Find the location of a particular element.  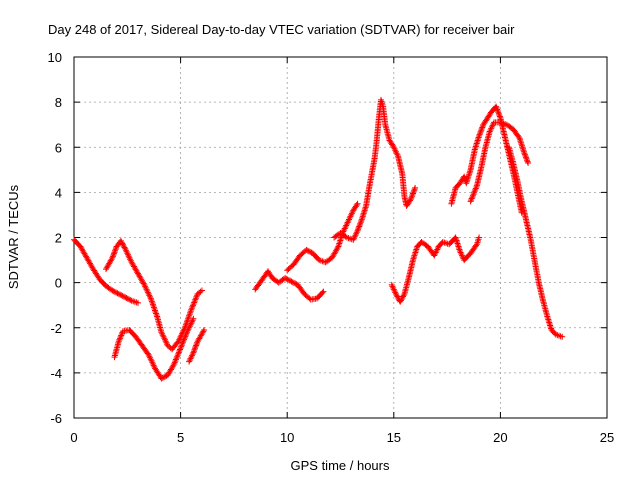

y-tick-label: 4 is located at coordinates (58, 192).